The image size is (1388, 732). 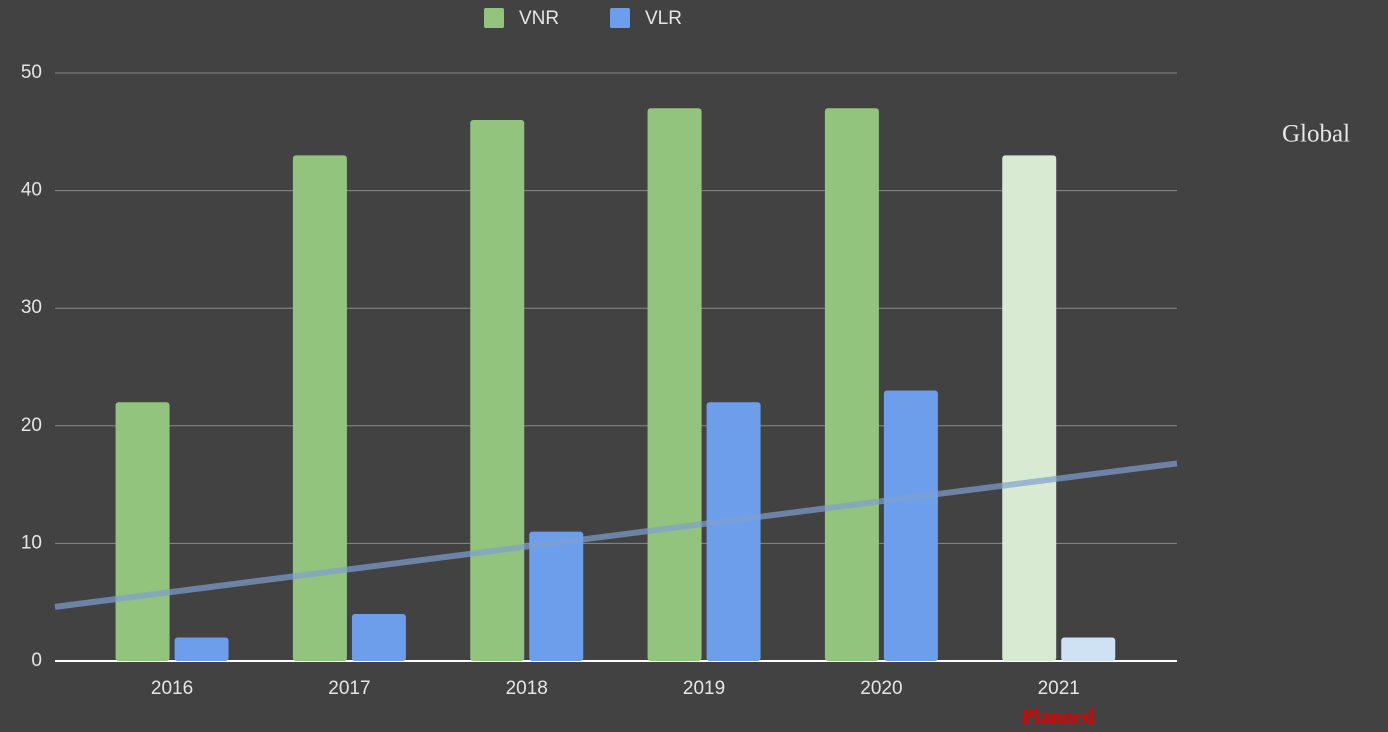 I want to click on y-tick-label: 50, so click(x=31, y=72).